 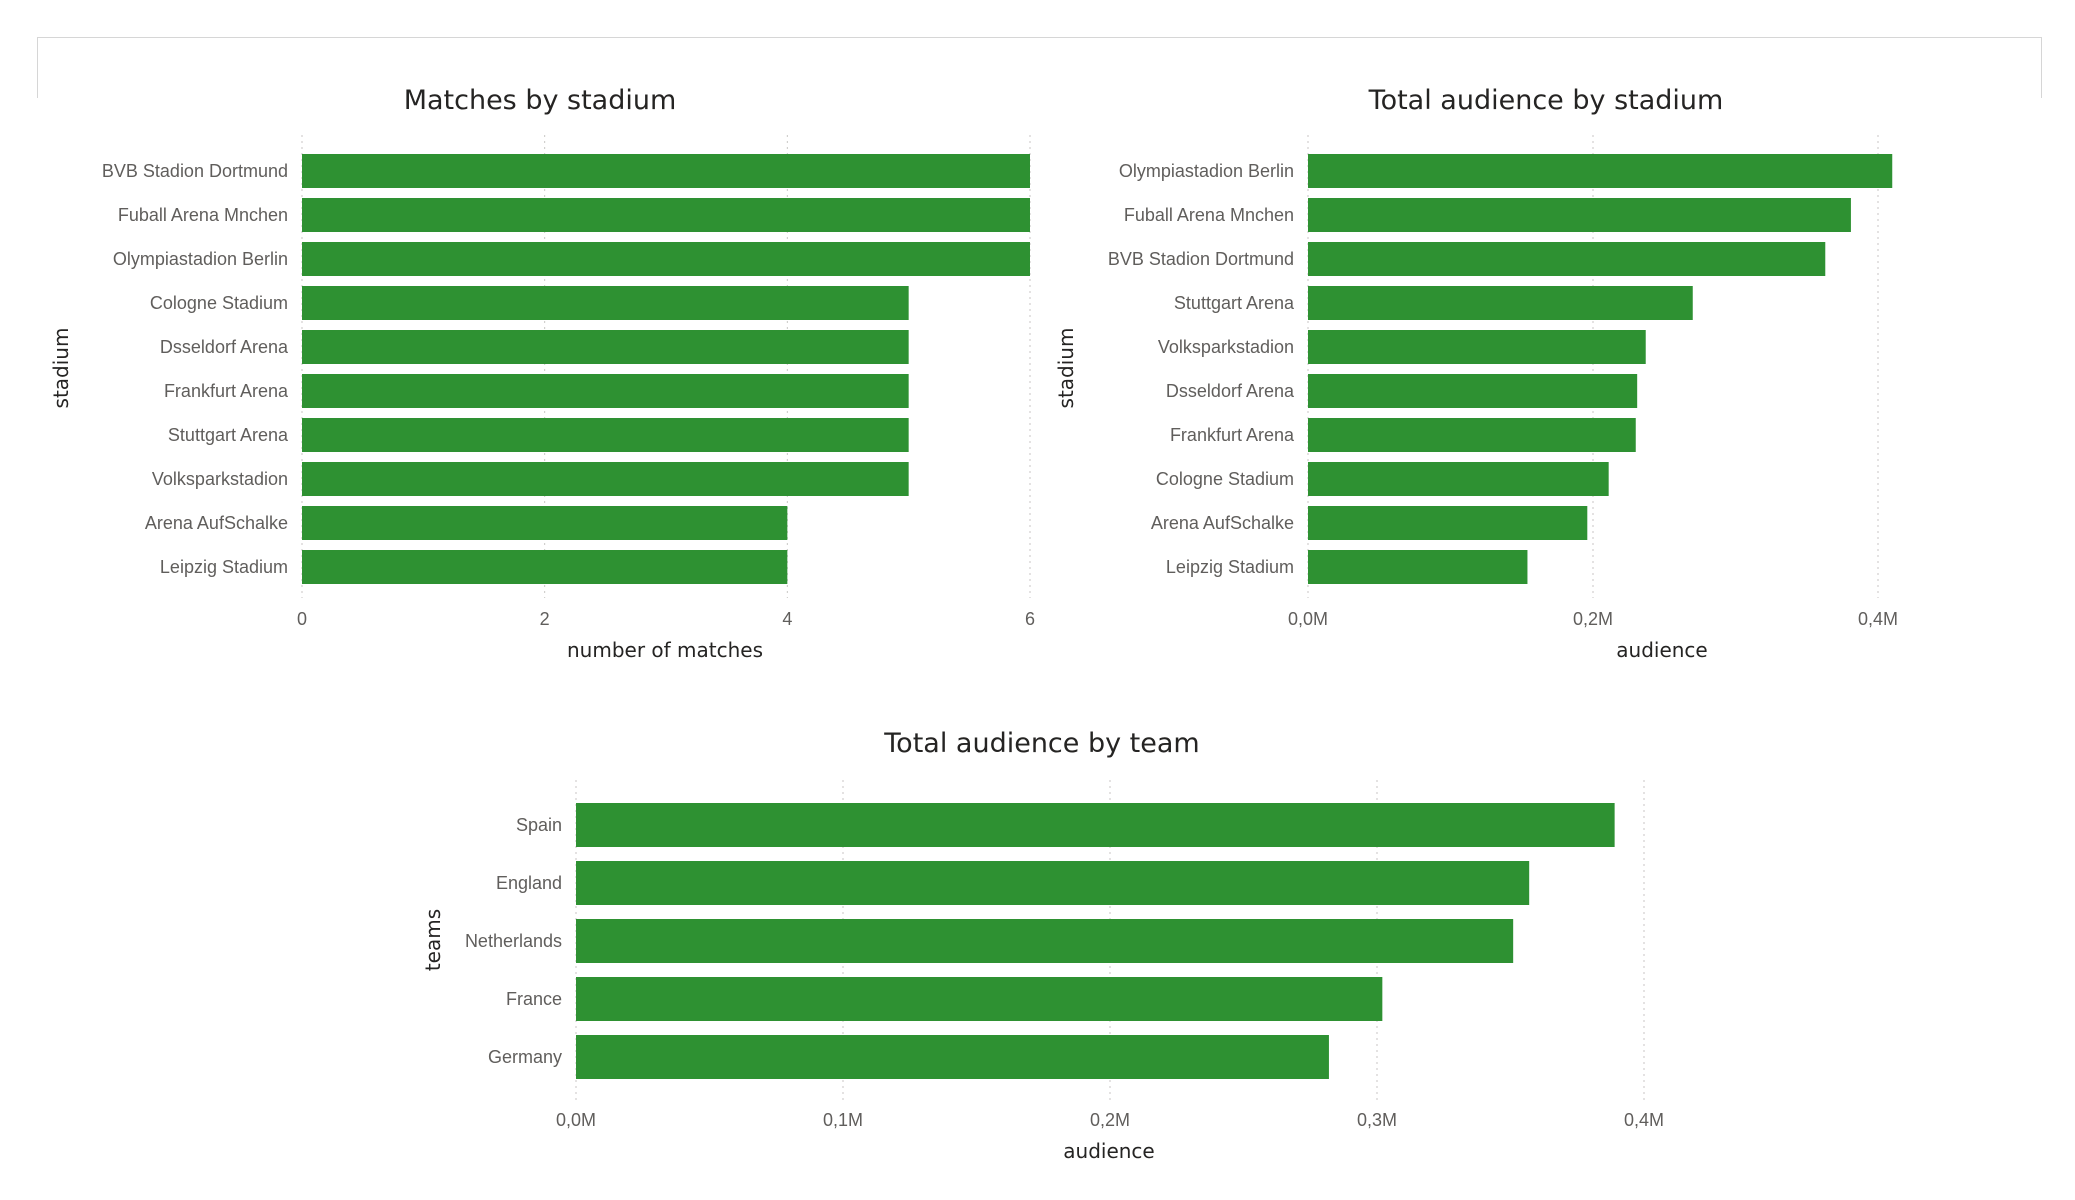 I want to click on chart-title: Total audience by team, so click(x=1041, y=743).